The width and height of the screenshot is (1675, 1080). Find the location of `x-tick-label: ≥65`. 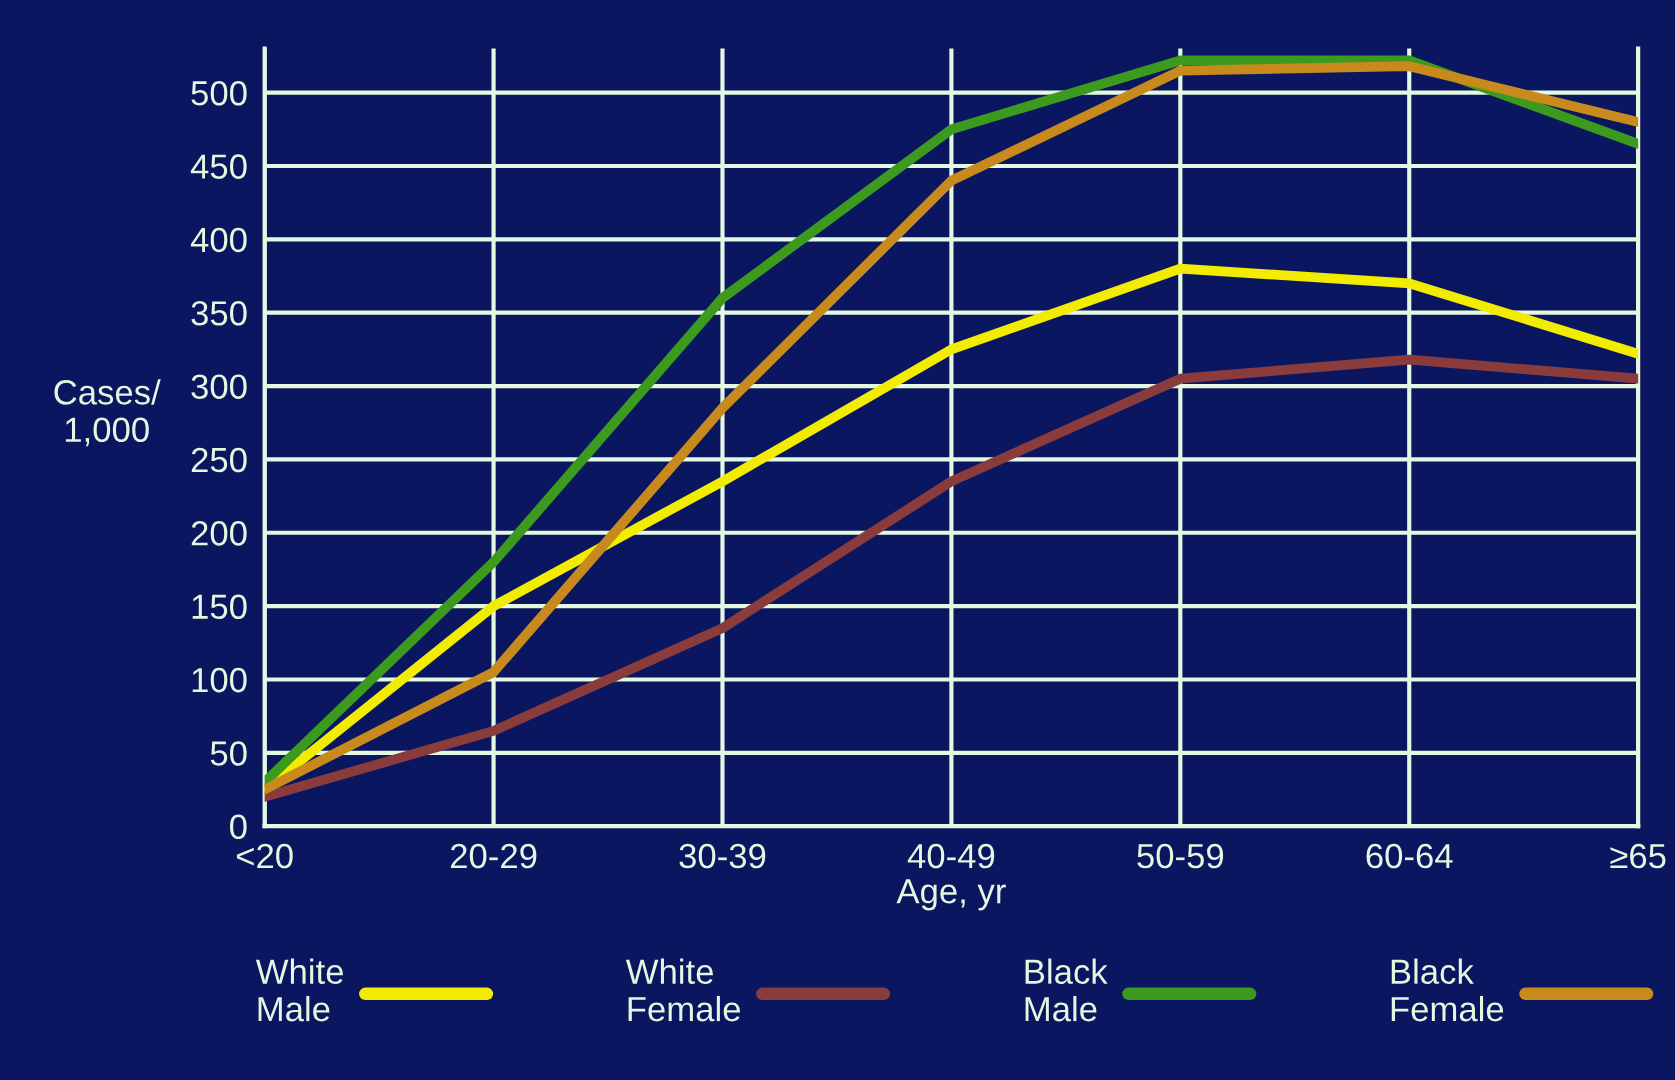

x-tick-label: ≥65 is located at coordinates (1638, 856).